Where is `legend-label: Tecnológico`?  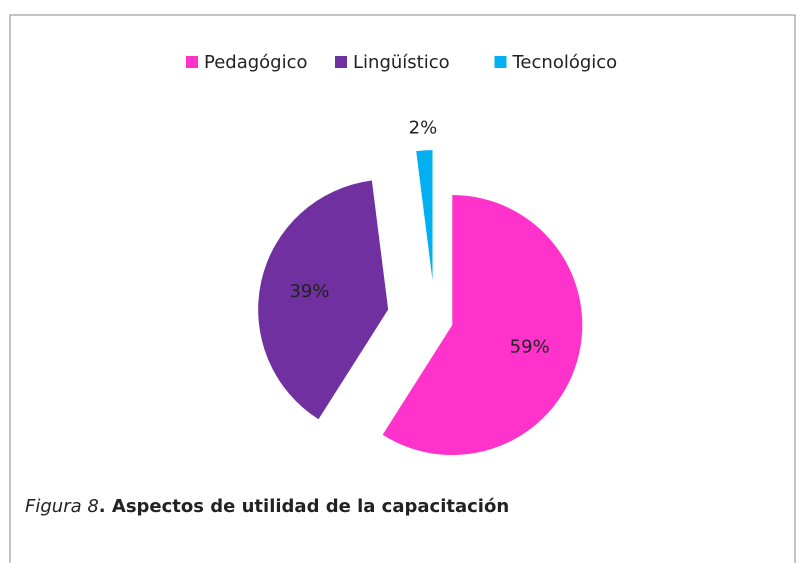
legend-label: Tecnológico is located at coordinates (565, 62).